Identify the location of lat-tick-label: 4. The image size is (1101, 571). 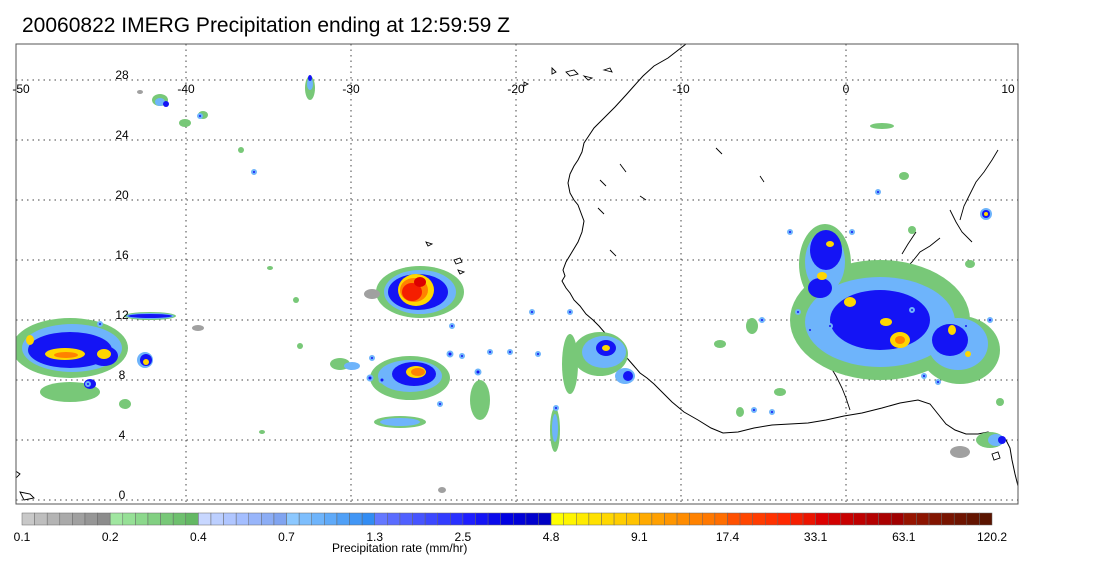
(122, 435).